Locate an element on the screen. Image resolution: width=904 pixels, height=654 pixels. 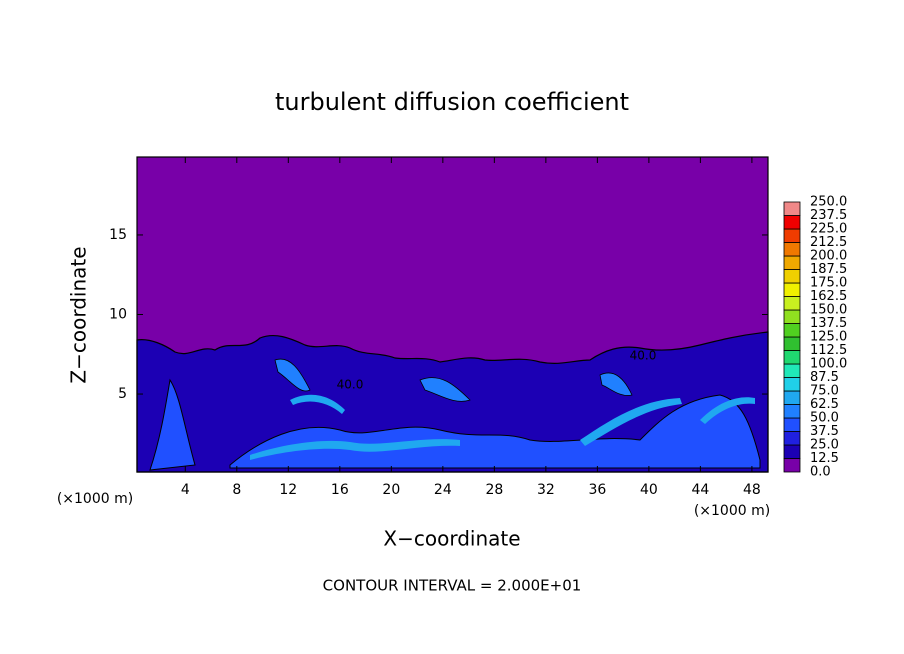
colorbar-label: 100.0 is located at coordinates (828, 364).